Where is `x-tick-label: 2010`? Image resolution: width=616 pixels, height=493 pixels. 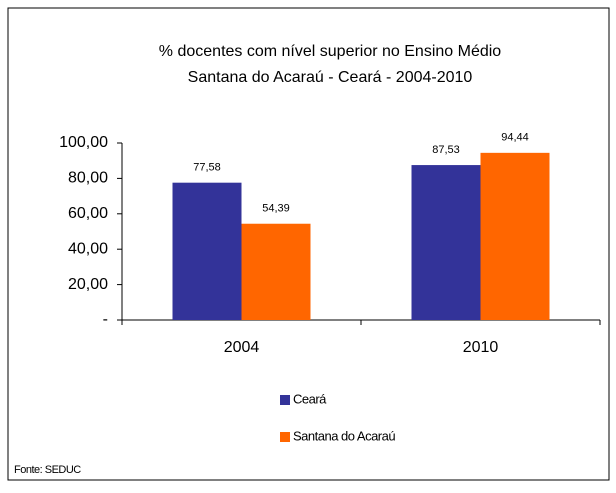 x-tick-label: 2010 is located at coordinates (481, 347).